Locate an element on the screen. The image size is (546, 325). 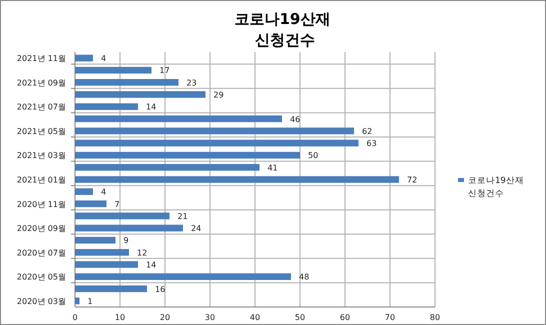
y-tick-label: 2020년 05월 is located at coordinates (41, 277).